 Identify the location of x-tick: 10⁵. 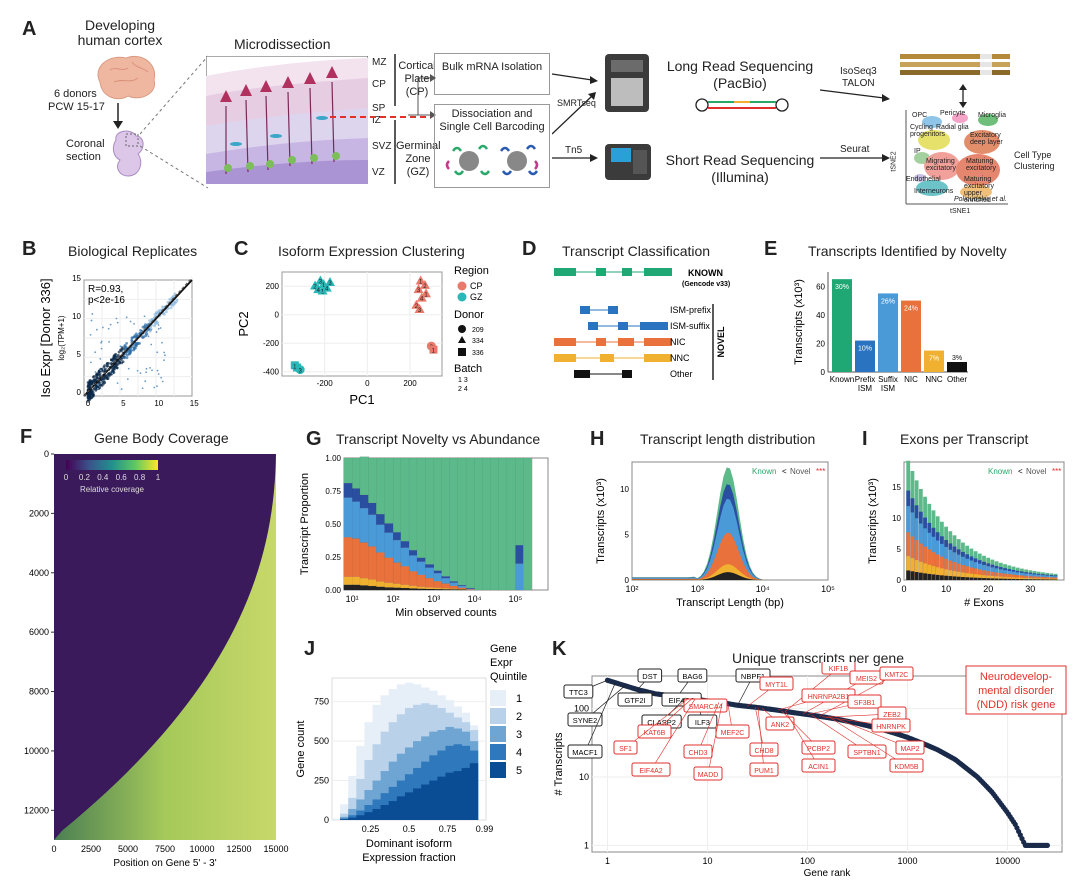
(828, 589).